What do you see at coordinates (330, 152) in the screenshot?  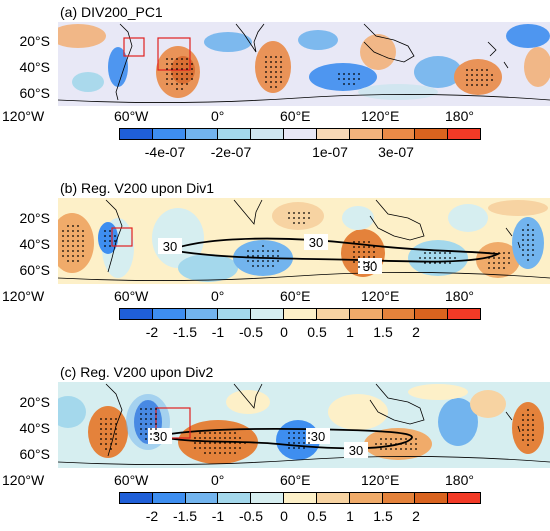 I see `colorbar-label: 1e-07` at bounding box center [330, 152].